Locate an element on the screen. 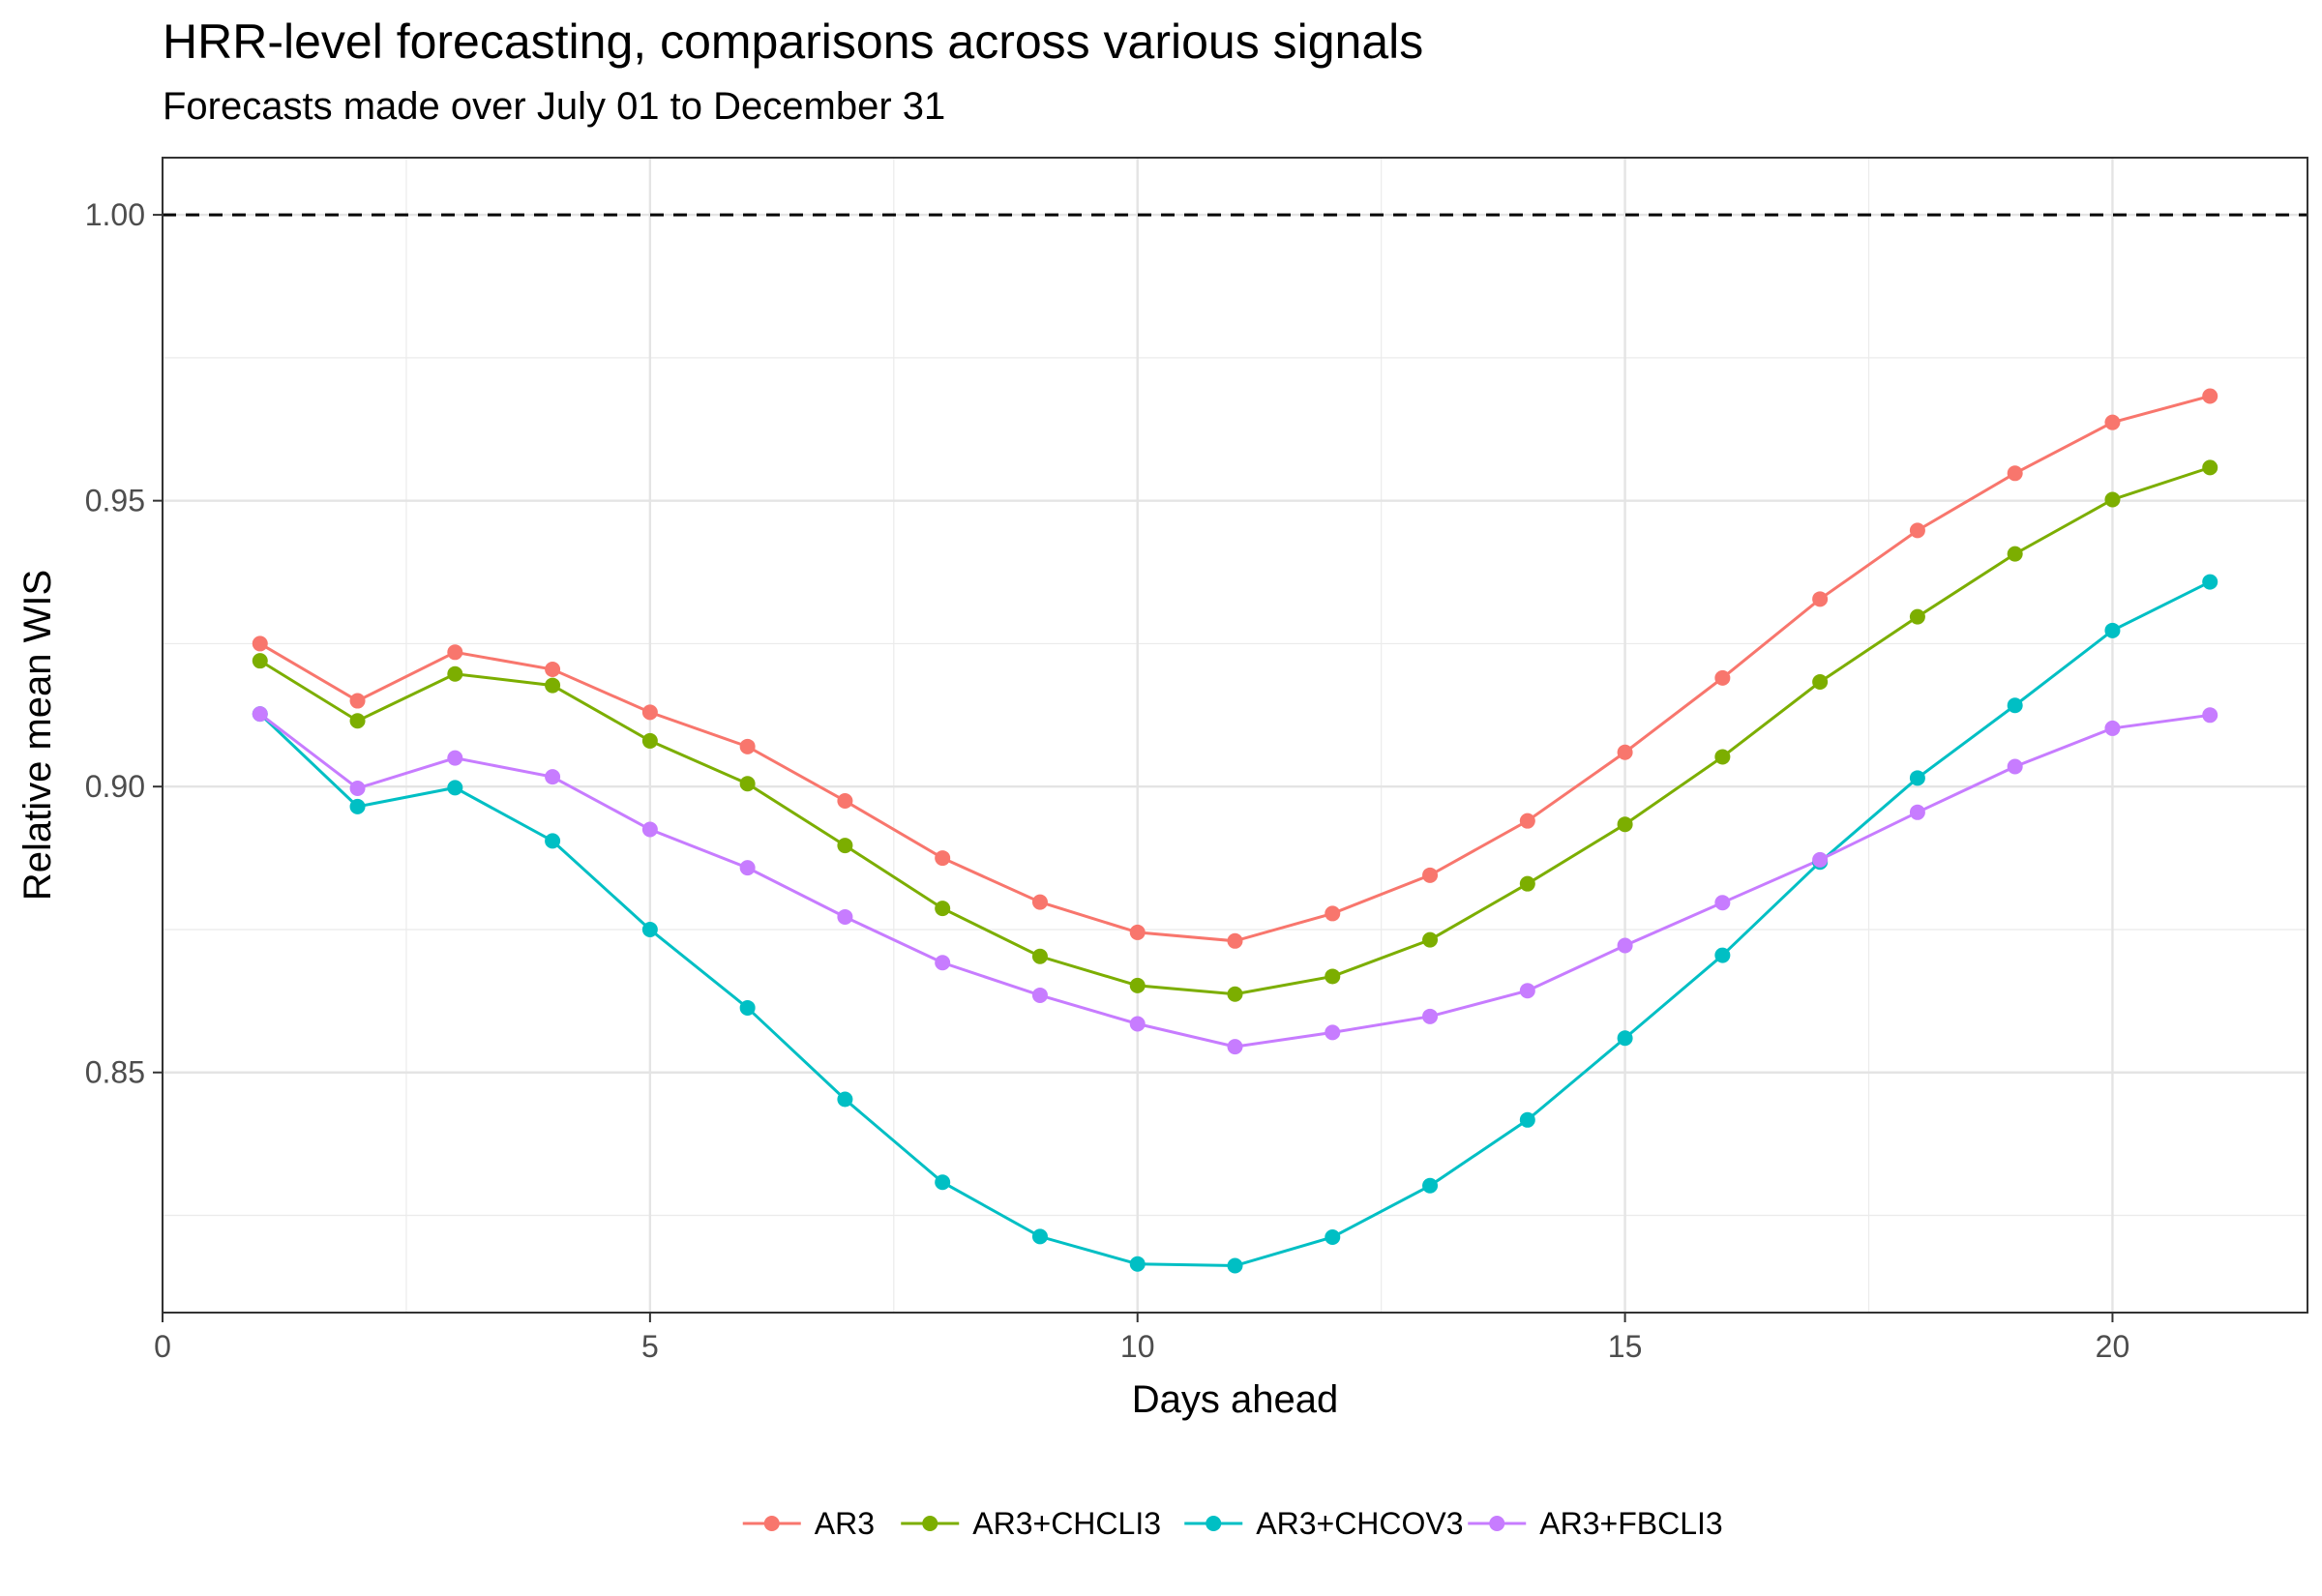 This screenshot has height=1596, width=2322. y-tick-label: 0.90 is located at coordinates (115, 786).